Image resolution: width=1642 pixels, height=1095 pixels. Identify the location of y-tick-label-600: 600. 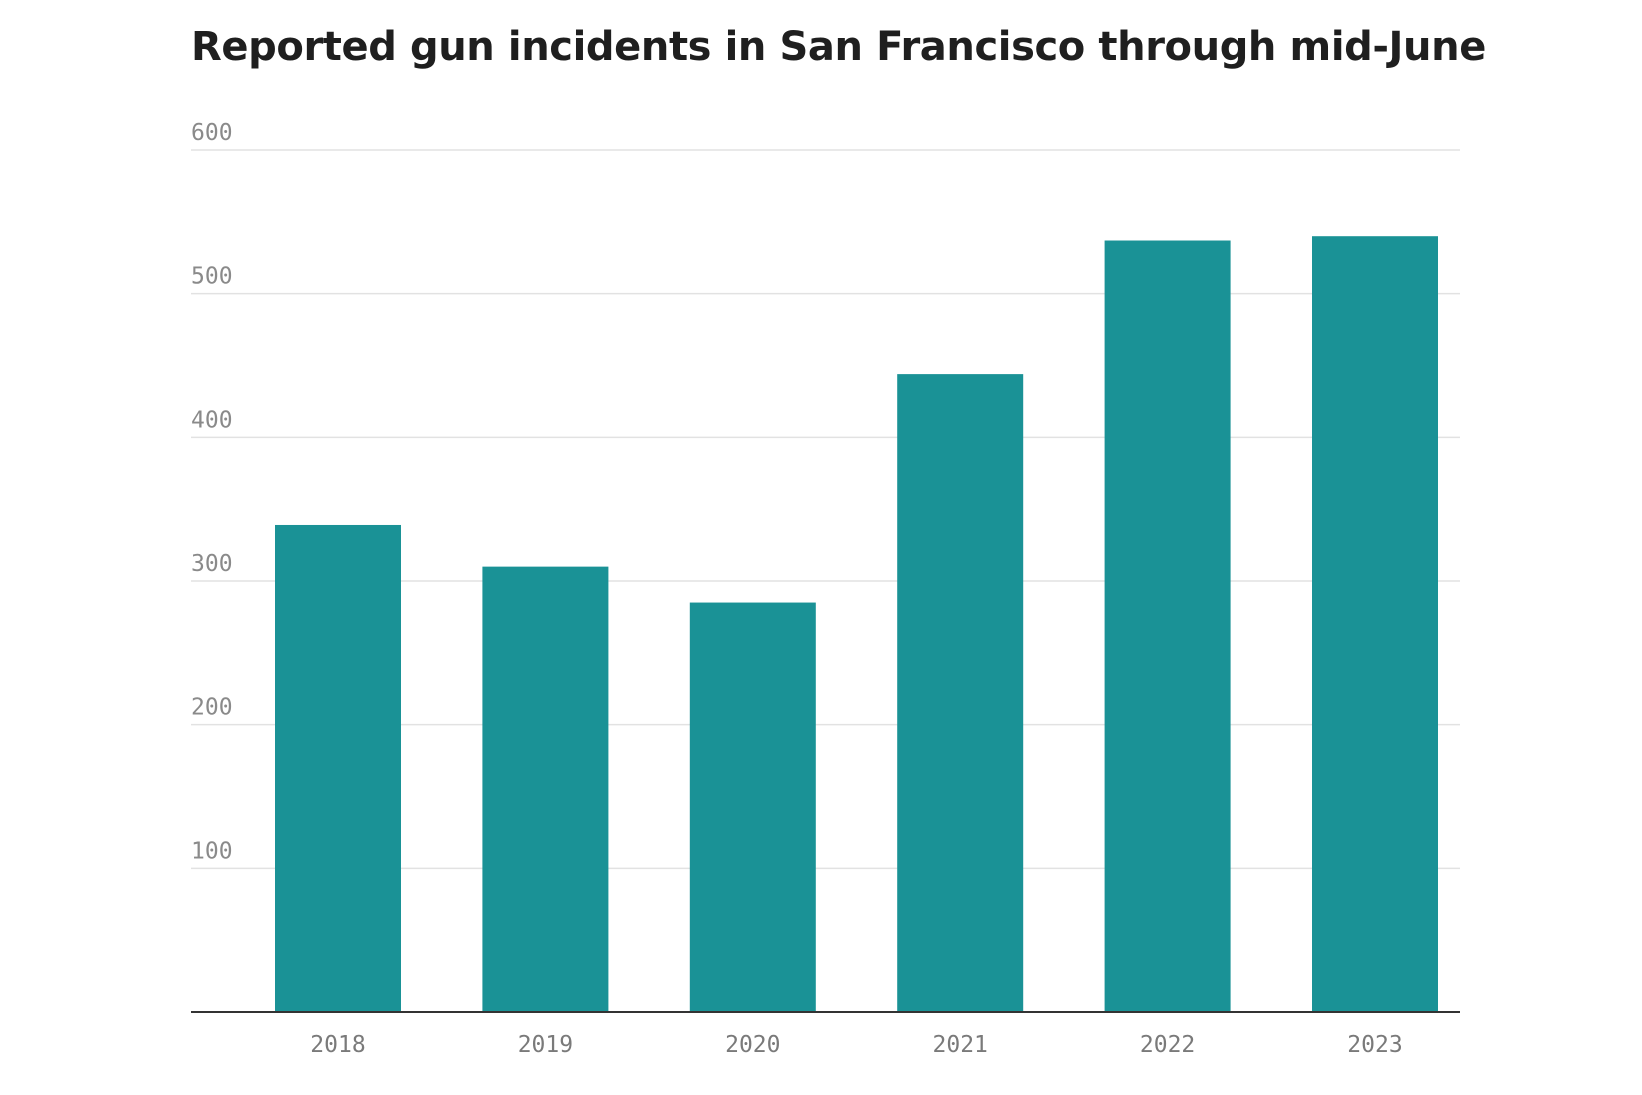
(212, 133).